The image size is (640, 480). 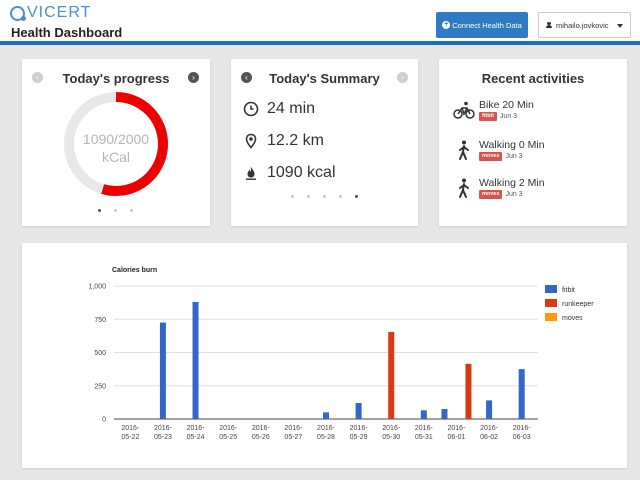 I want to click on progress-pager, so click(x=115, y=210).